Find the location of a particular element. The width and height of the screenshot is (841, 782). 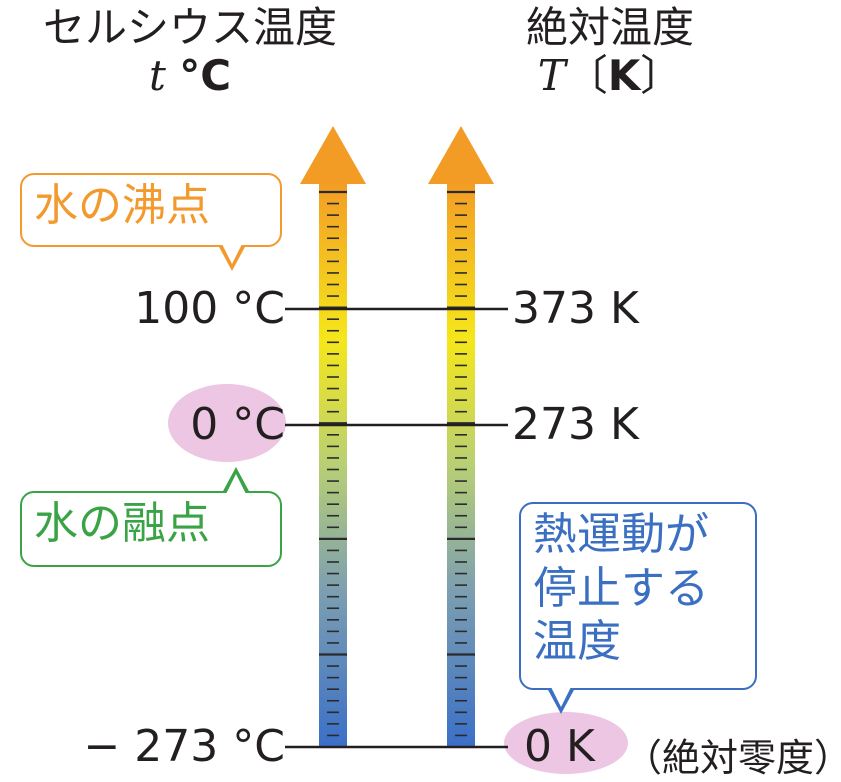

celsius-symbol-line: t °C is located at coordinates (190, 76).